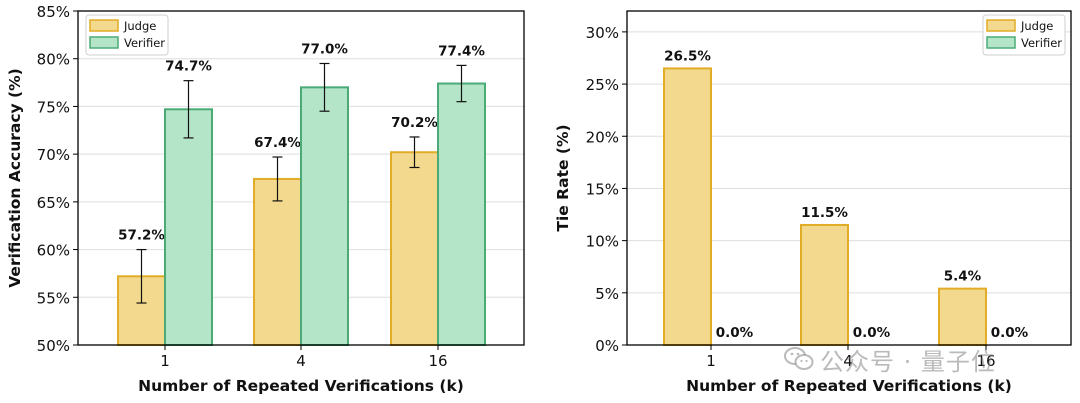  What do you see at coordinates (602, 137) in the screenshot?
I see `y-tick-label: 20%` at bounding box center [602, 137].